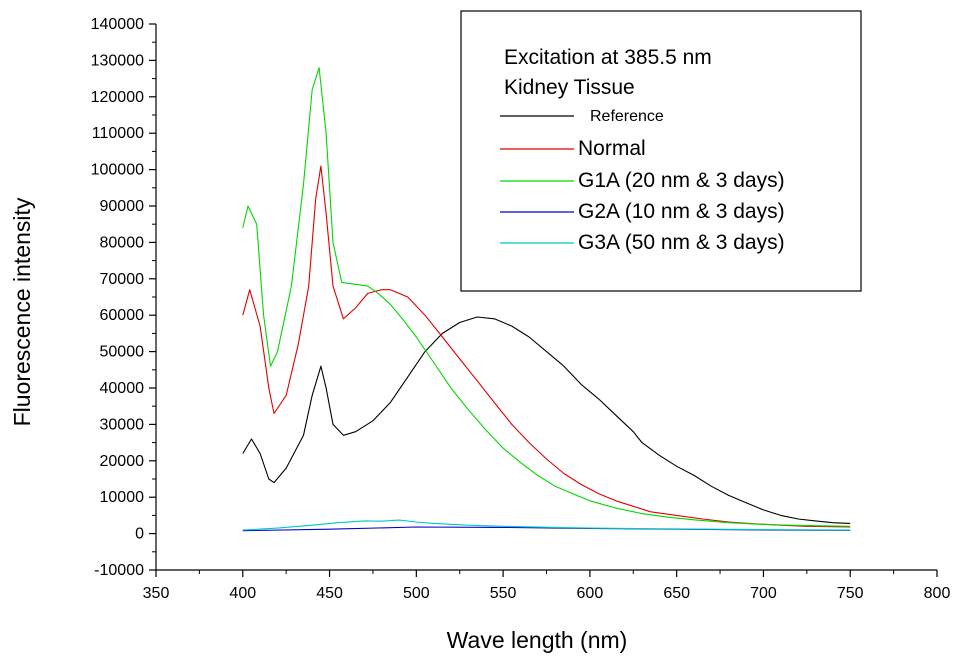 The height and width of the screenshot is (657, 959). I want to click on x-tick-label: 750, so click(850, 593).